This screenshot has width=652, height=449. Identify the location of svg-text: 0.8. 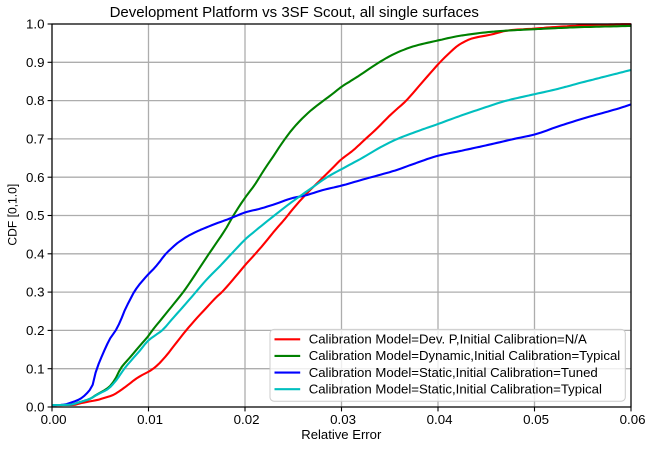
(35, 100).